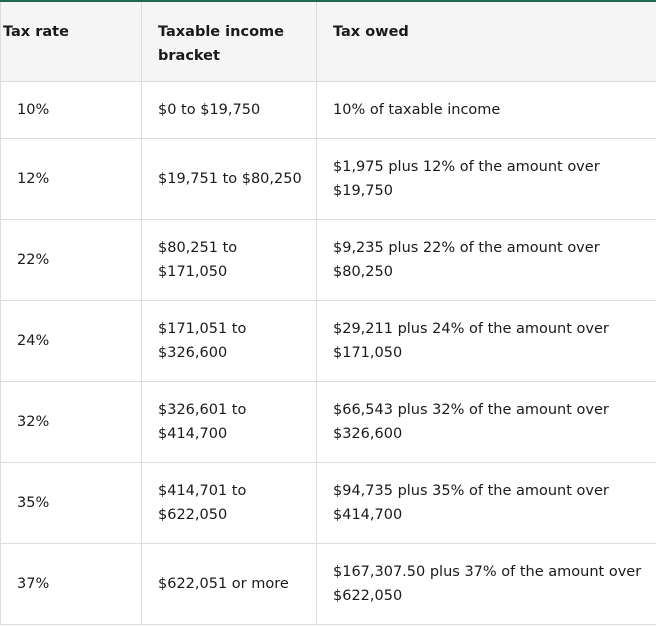 The width and height of the screenshot is (656, 627). I want to click on table-cell: 10%, so click(71, 109).